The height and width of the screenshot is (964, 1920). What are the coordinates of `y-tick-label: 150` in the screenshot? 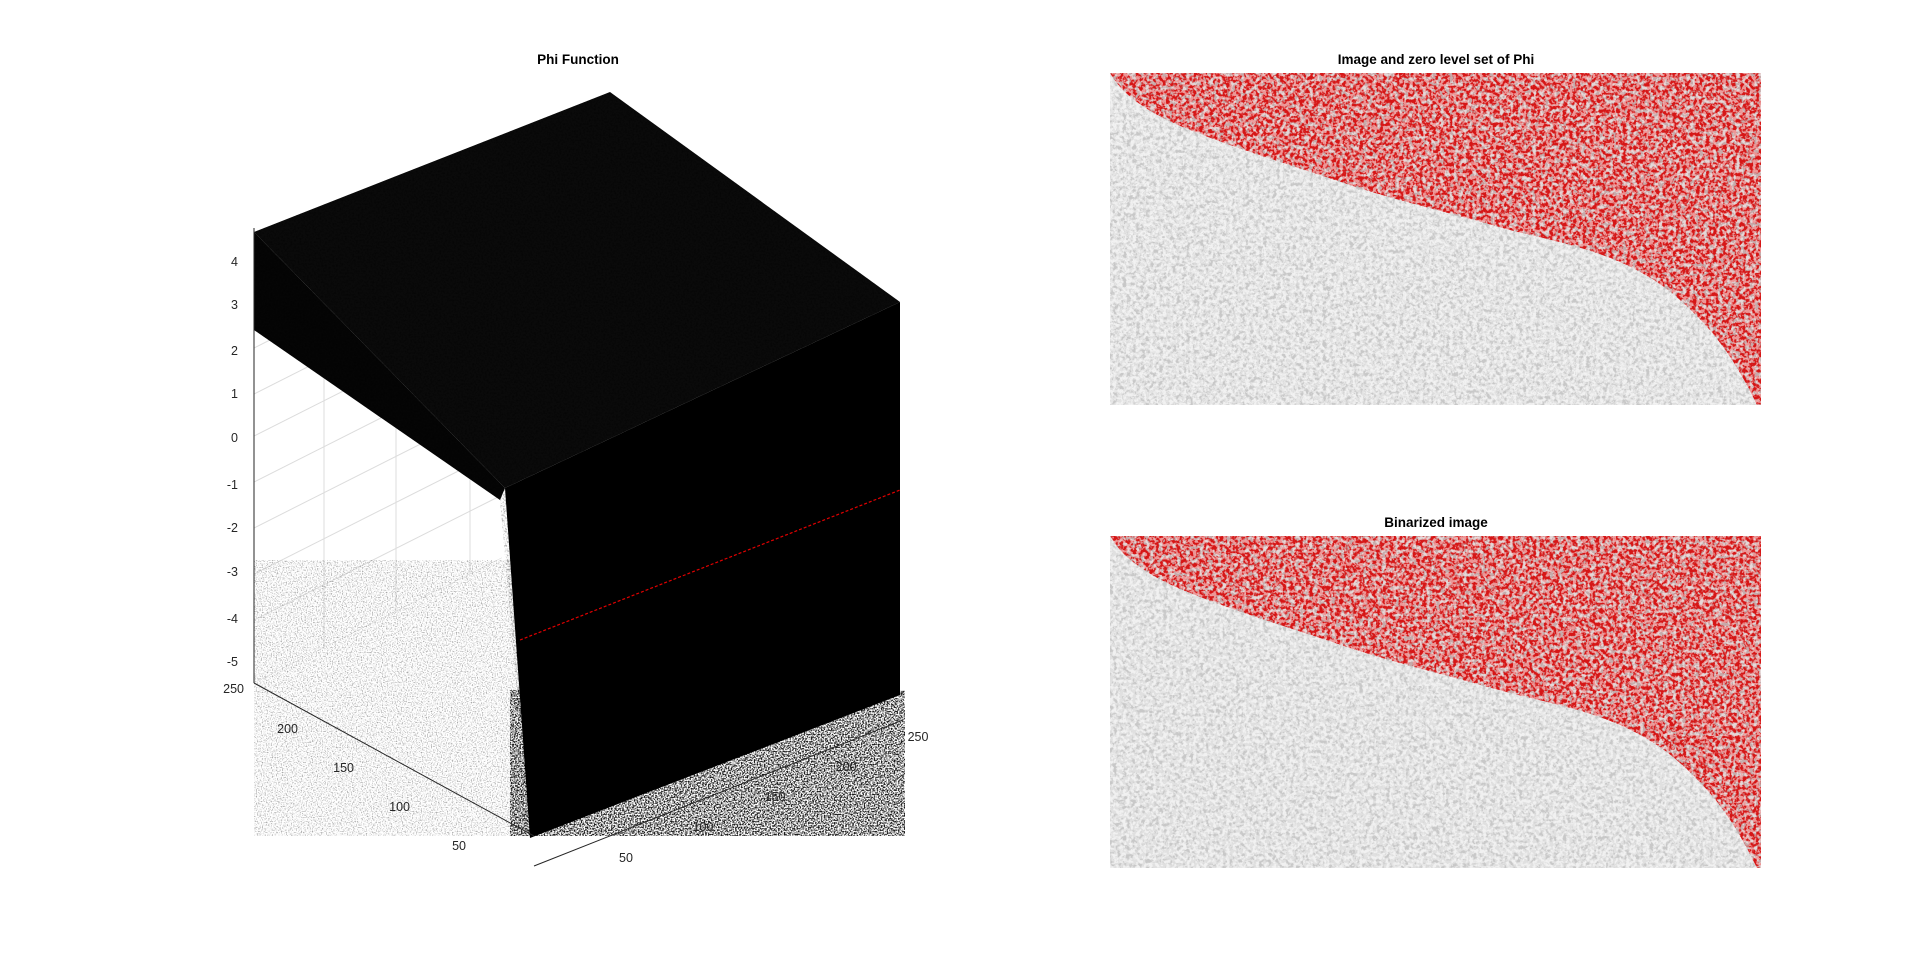 It's located at (343, 768).